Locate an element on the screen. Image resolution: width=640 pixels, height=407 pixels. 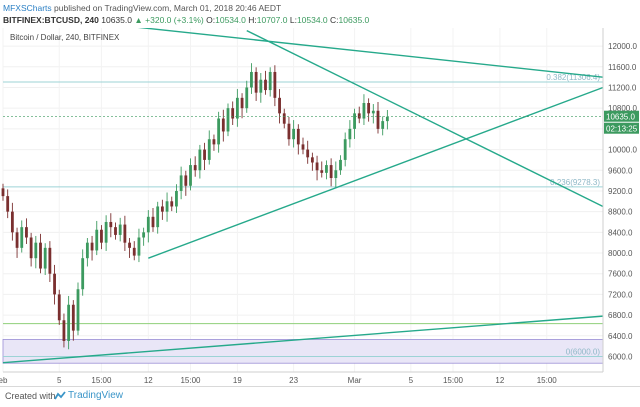
ohlc-high: 10707.0 is located at coordinates (272, 20).